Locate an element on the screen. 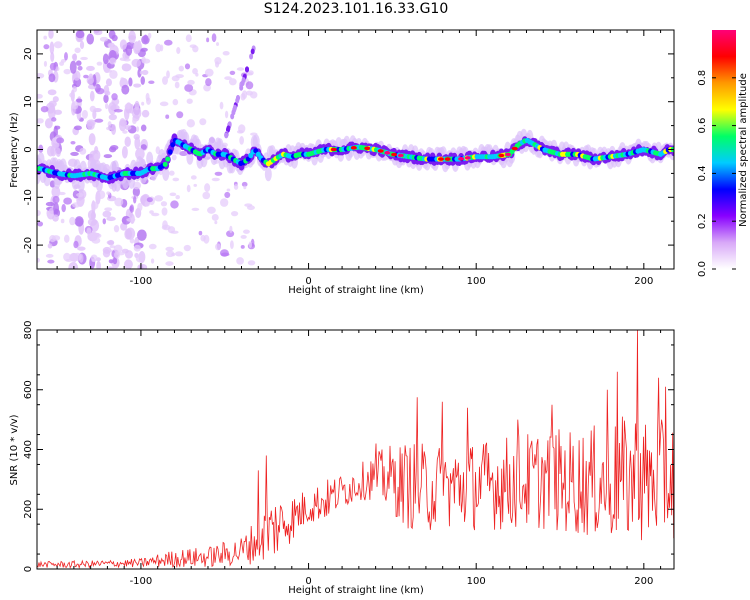 Image resolution: width=750 pixels, height=600 pixels. colorbar-bar is located at coordinates (724, 149).